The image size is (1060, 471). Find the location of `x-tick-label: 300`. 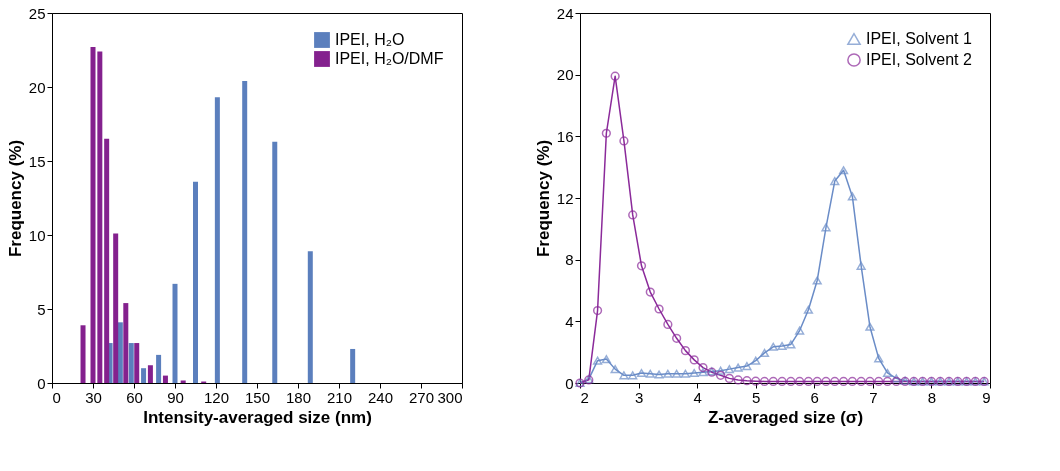

x-tick-label: 300 is located at coordinates (450, 397).